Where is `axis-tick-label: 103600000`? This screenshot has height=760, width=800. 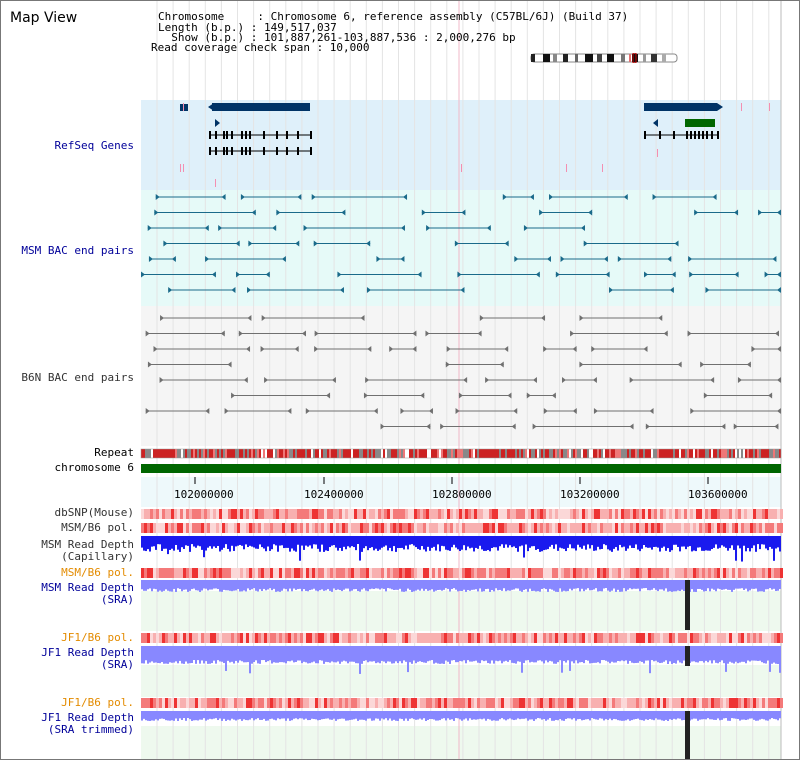
axis-tick-label: 103600000 is located at coordinates (718, 494).